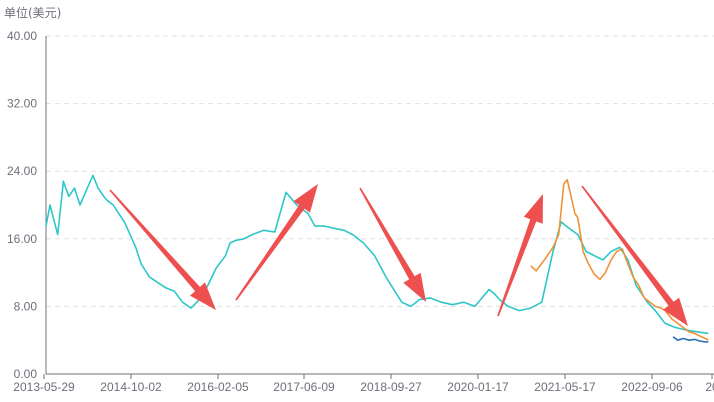  What do you see at coordinates (26, 374) in the screenshot?
I see `y-tick-label: 0.00` at bounding box center [26, 374].